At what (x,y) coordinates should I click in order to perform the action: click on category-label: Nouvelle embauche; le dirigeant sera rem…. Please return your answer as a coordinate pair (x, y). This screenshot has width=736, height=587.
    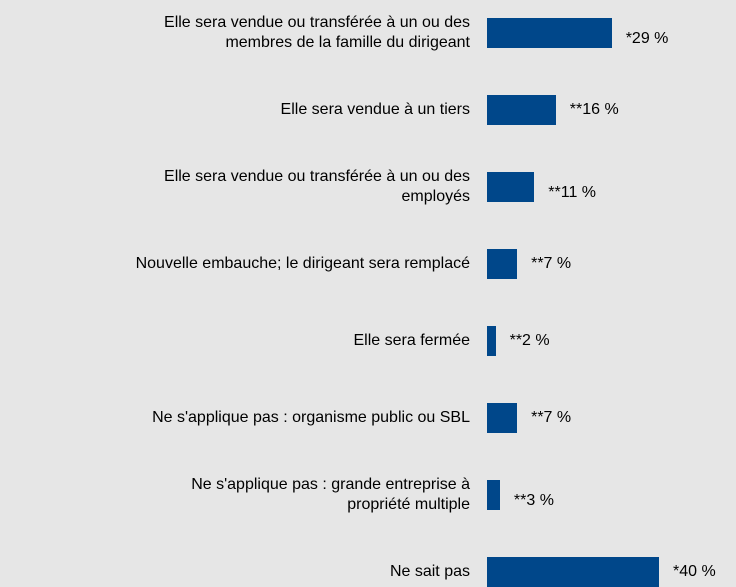
    Looking at the image, I should click on (302, 263).